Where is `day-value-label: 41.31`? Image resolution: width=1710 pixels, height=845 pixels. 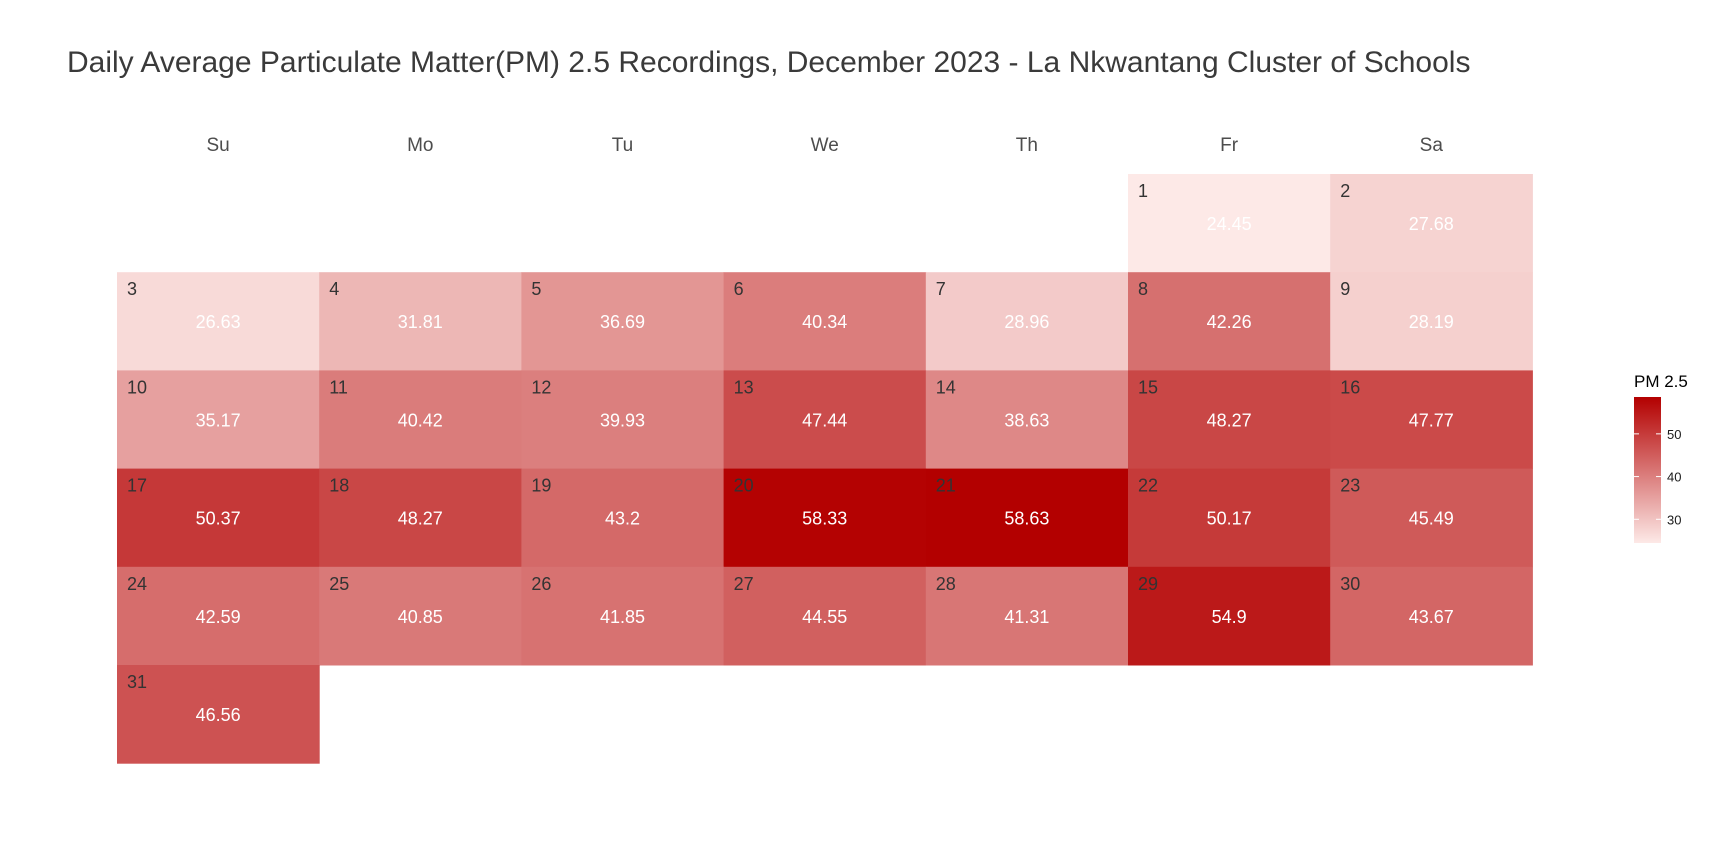
day-value-label: 41.31 is located at coordinates (1026, 617).